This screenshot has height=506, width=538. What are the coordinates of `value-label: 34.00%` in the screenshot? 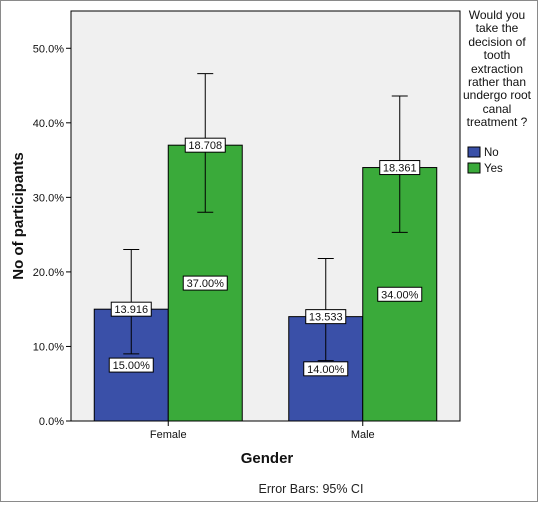 It's located at (400, 295).